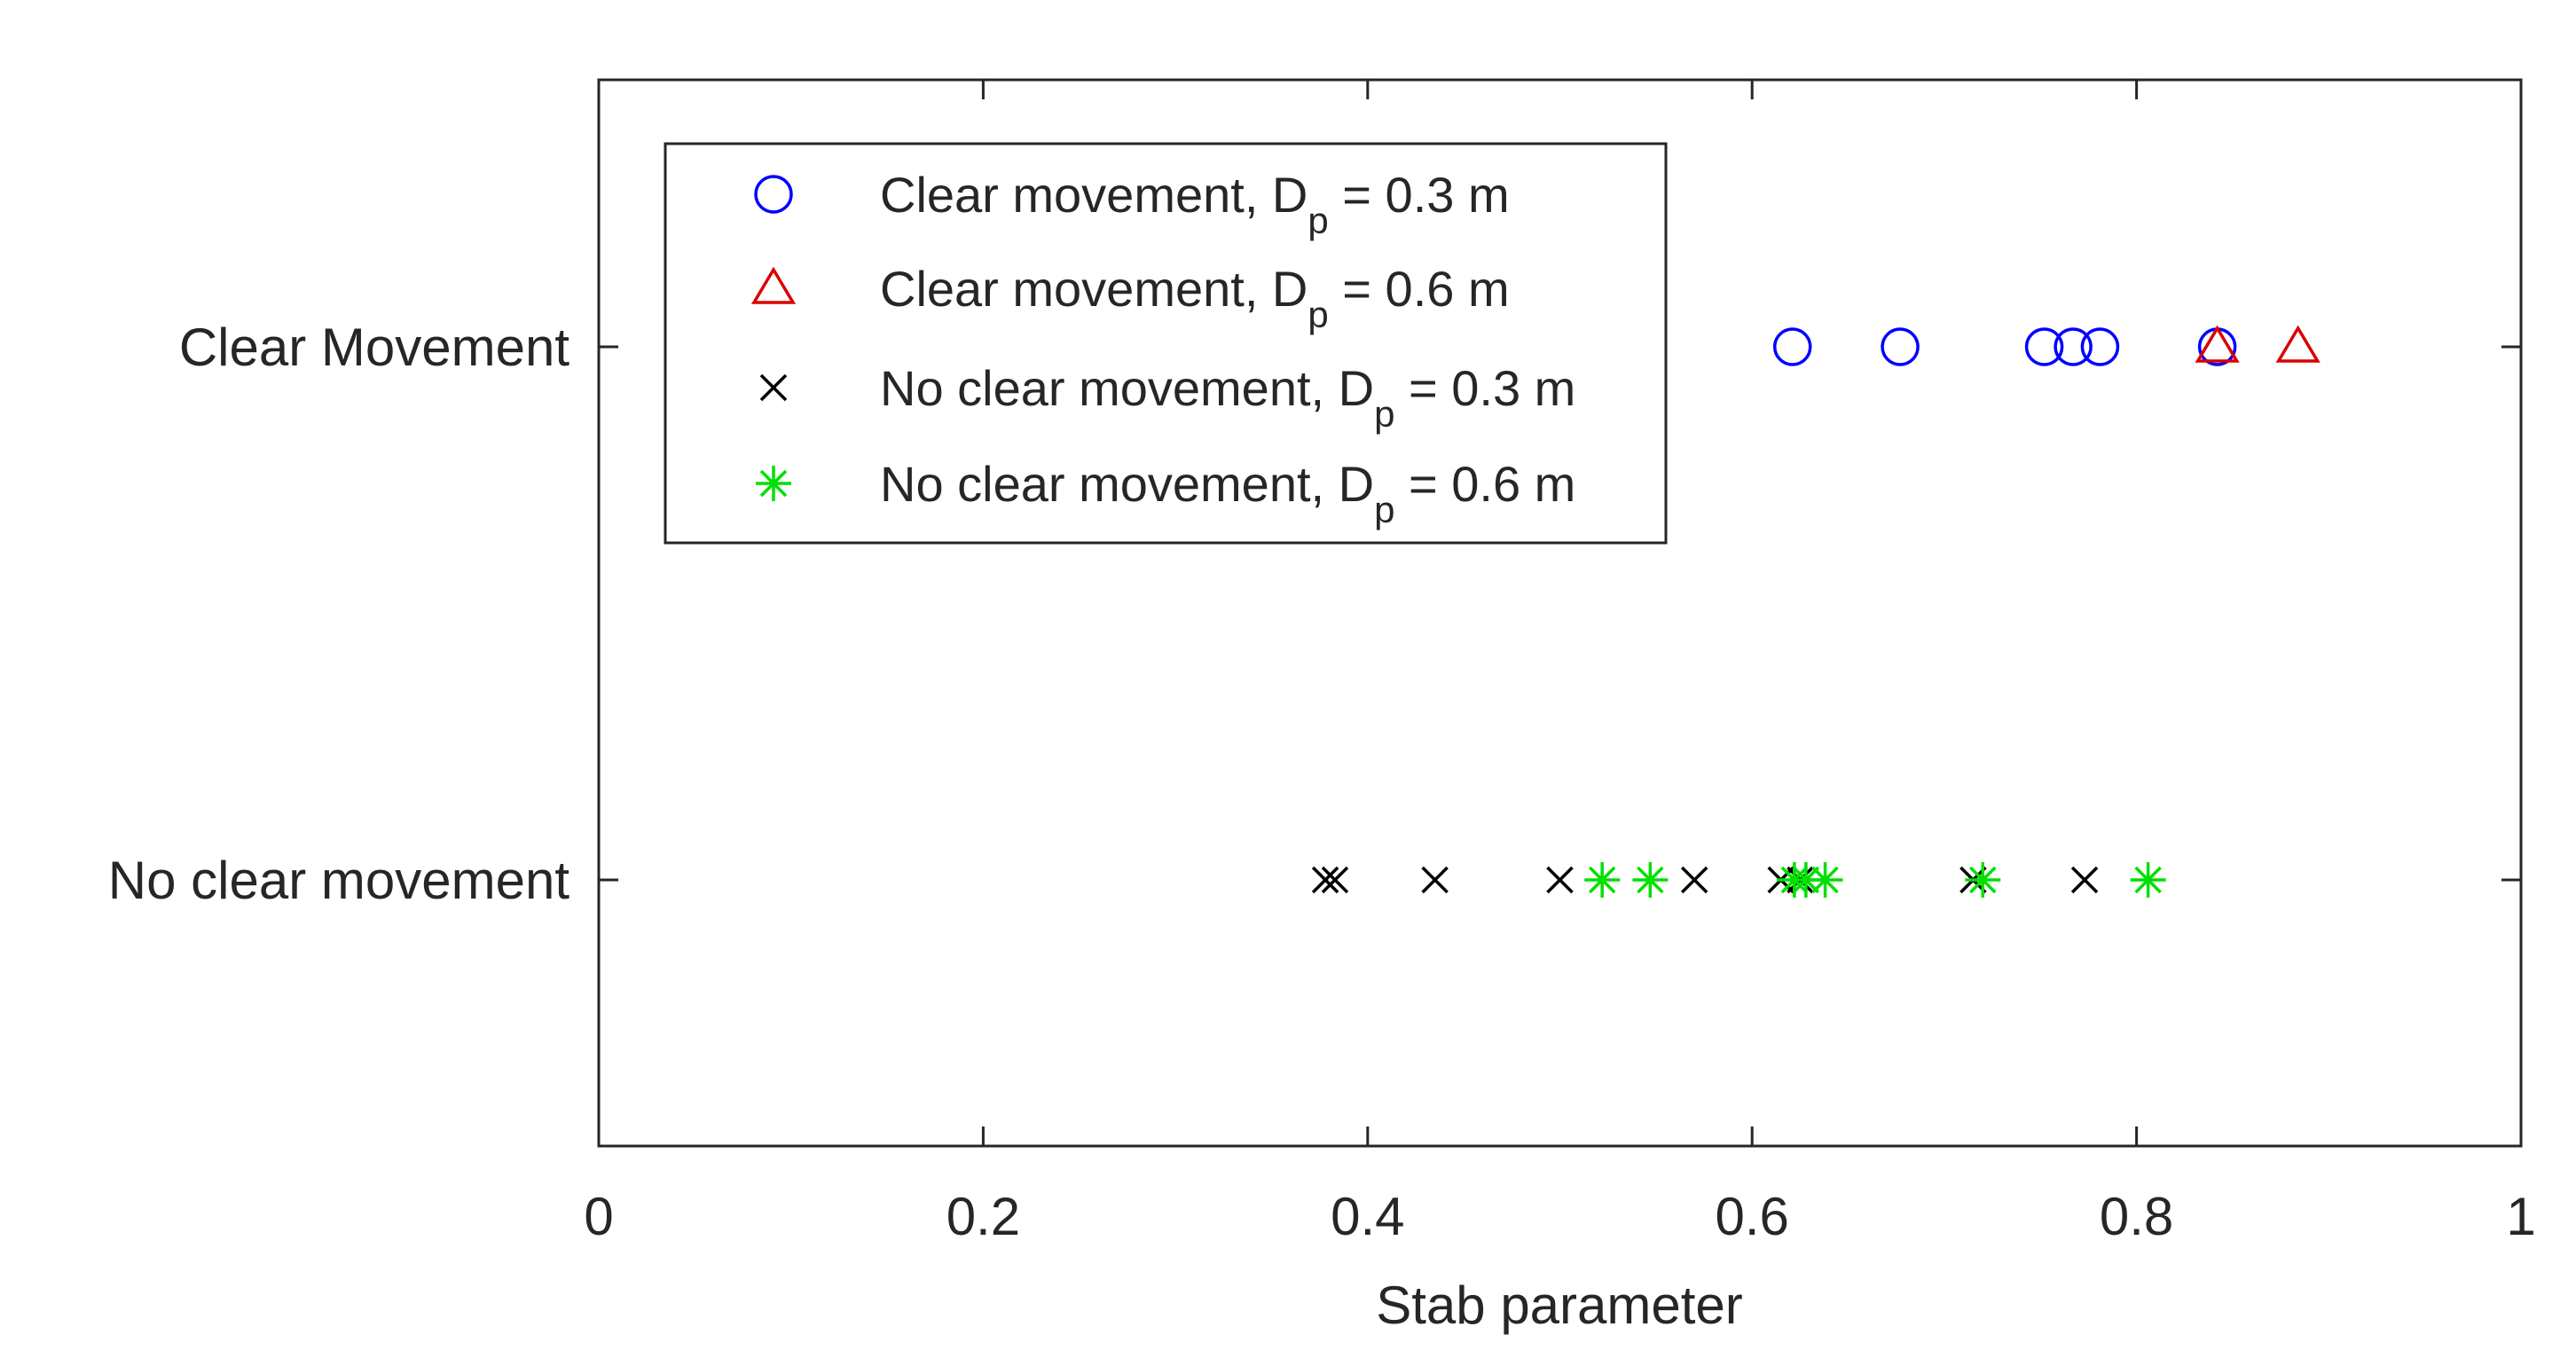 The image size is (2576, 1366). What do you see at coordinates (598, 1217) in the screenshot?
I see `x-tick-label: 0` at bounding box center [598, 1217].